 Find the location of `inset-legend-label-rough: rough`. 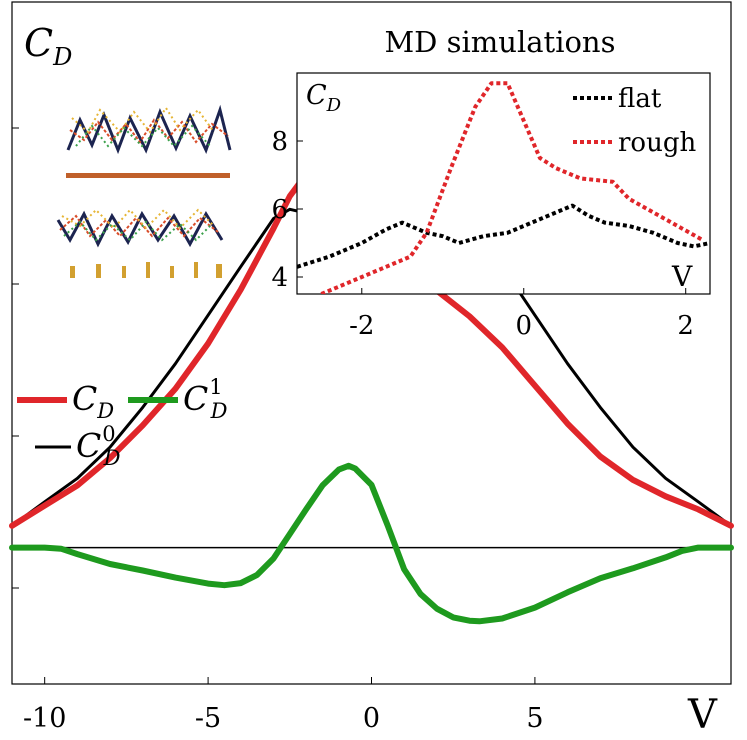

inset-legend-label-rough: rough is located at coordinates (657, 143).